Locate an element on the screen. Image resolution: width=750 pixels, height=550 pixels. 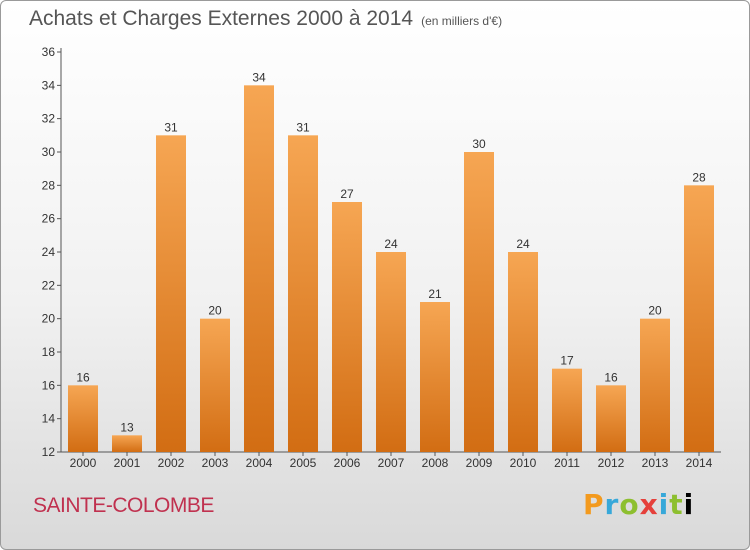
bar-2011 is located at coordinates (567, 410).